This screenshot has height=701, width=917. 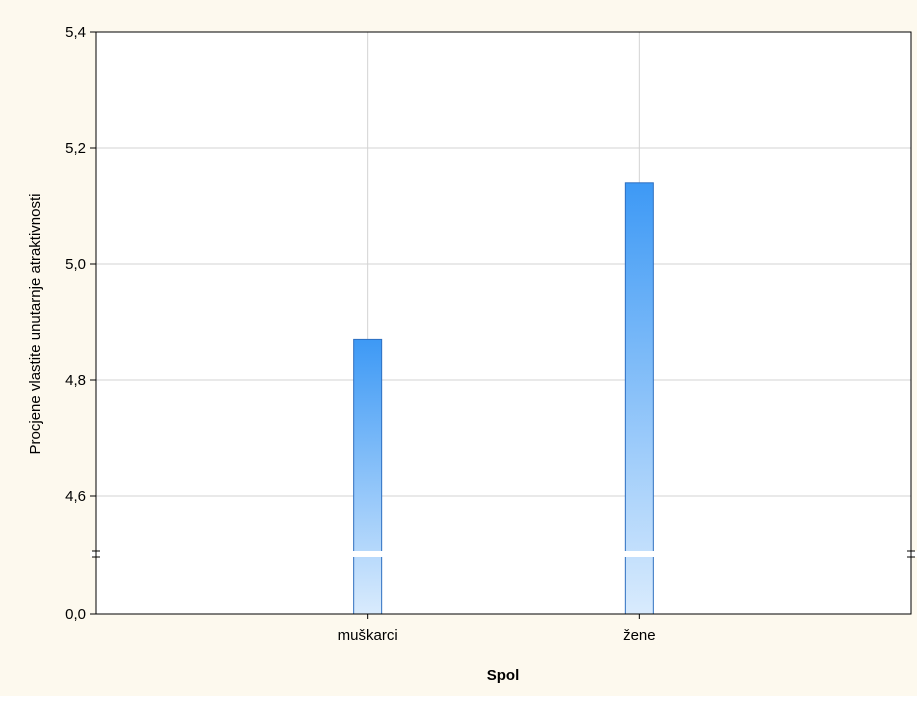 What do you see at coordinates (75, 380) in the screenshot?
I see `y-tick-label: 4,8` at bounding box center [75, 380].